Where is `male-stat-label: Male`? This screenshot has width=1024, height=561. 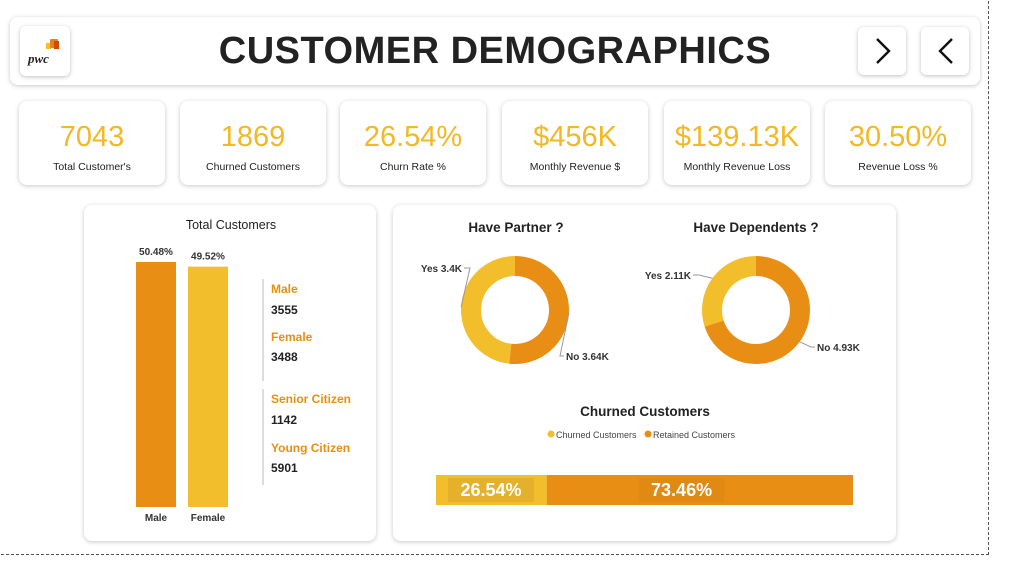 male-stat-label: Male is located at coordinates (284, 289).